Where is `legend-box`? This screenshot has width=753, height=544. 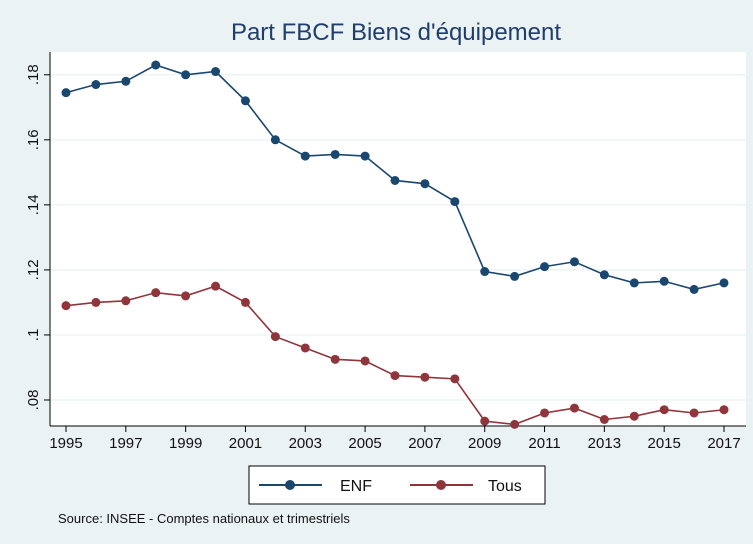 legend-box is located at coordinates (397, 485).